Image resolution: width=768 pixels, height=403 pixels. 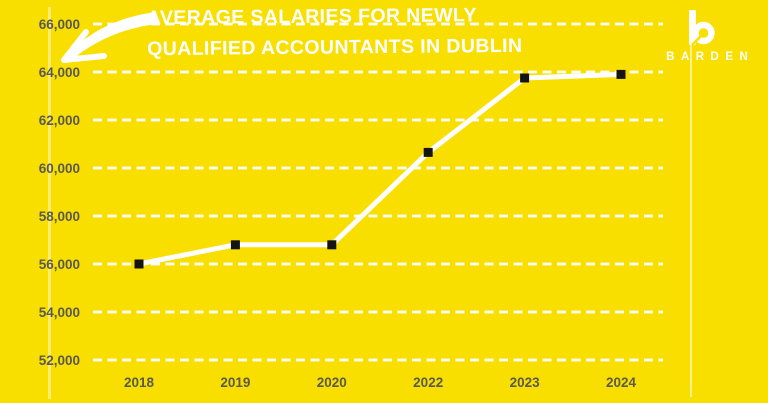 I want to click on x-tick-label: 2023, so click(x=525, y=382).